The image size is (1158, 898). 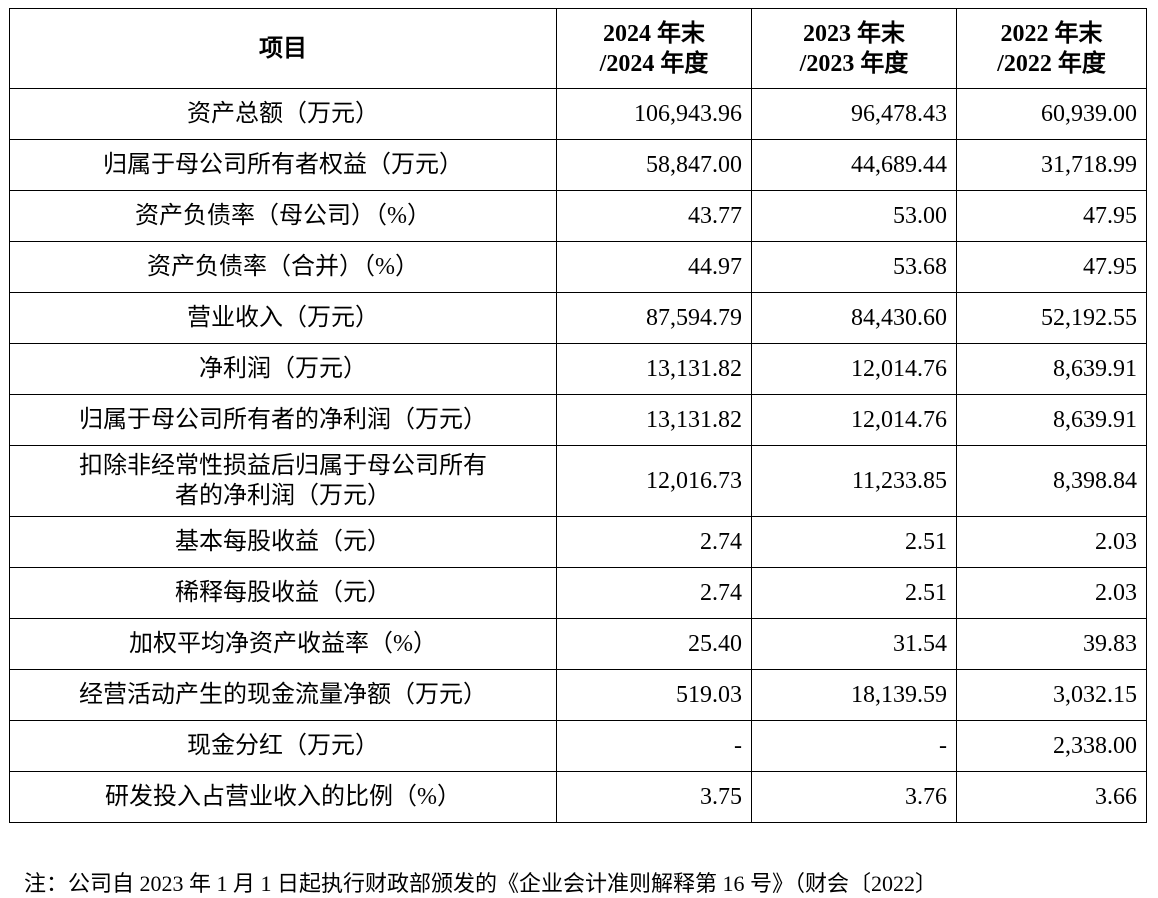 I want to click on table-row: 资产负债率（母公司）（%） 43.77 53.00 47.95, so click(x=578, y=216).